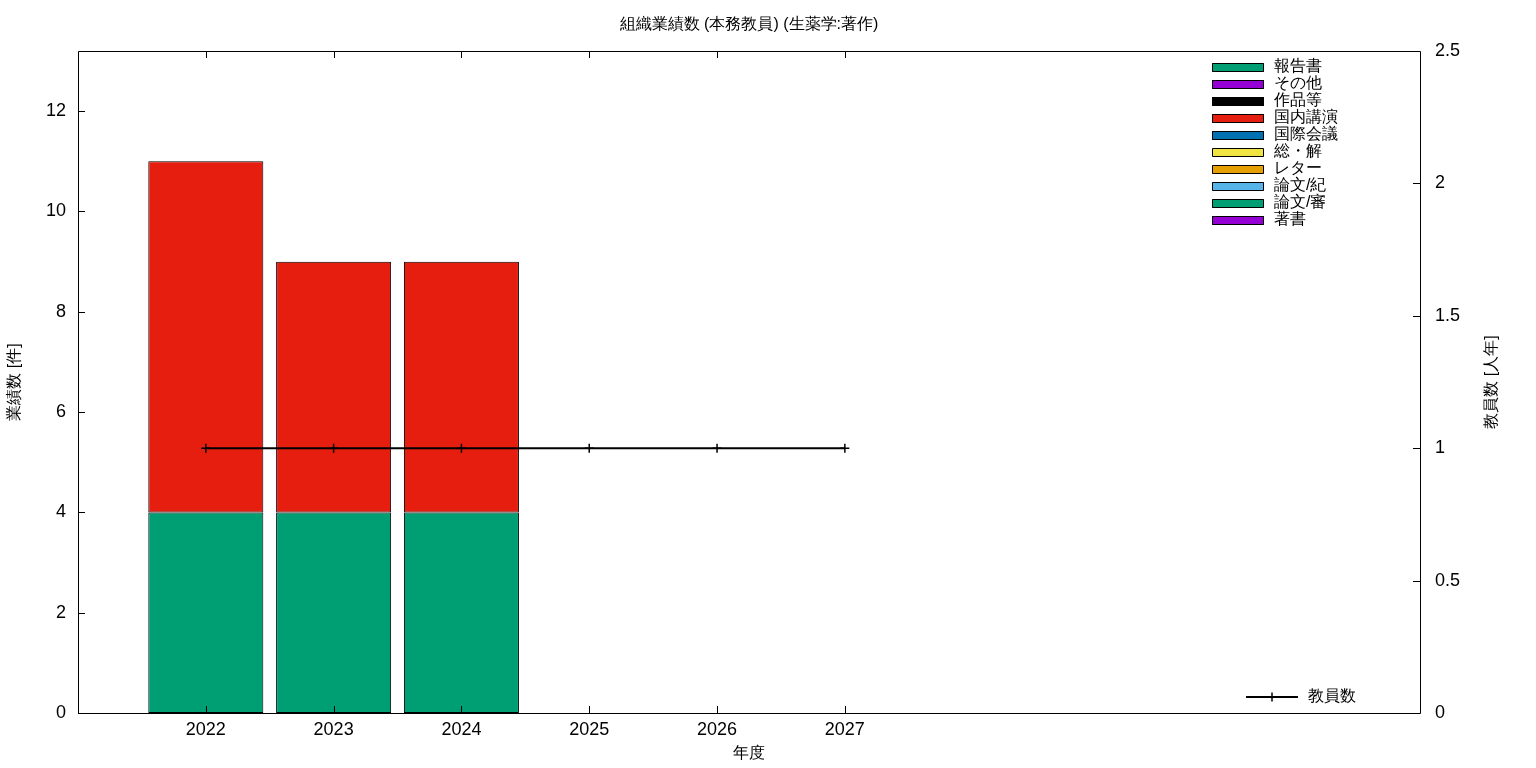 Image resolution: width=1536 pixels, height=768 pixels. Describe the element at coordinates (1297, 151) in the screenshot. I see `legend-label: 総・解` at that location.